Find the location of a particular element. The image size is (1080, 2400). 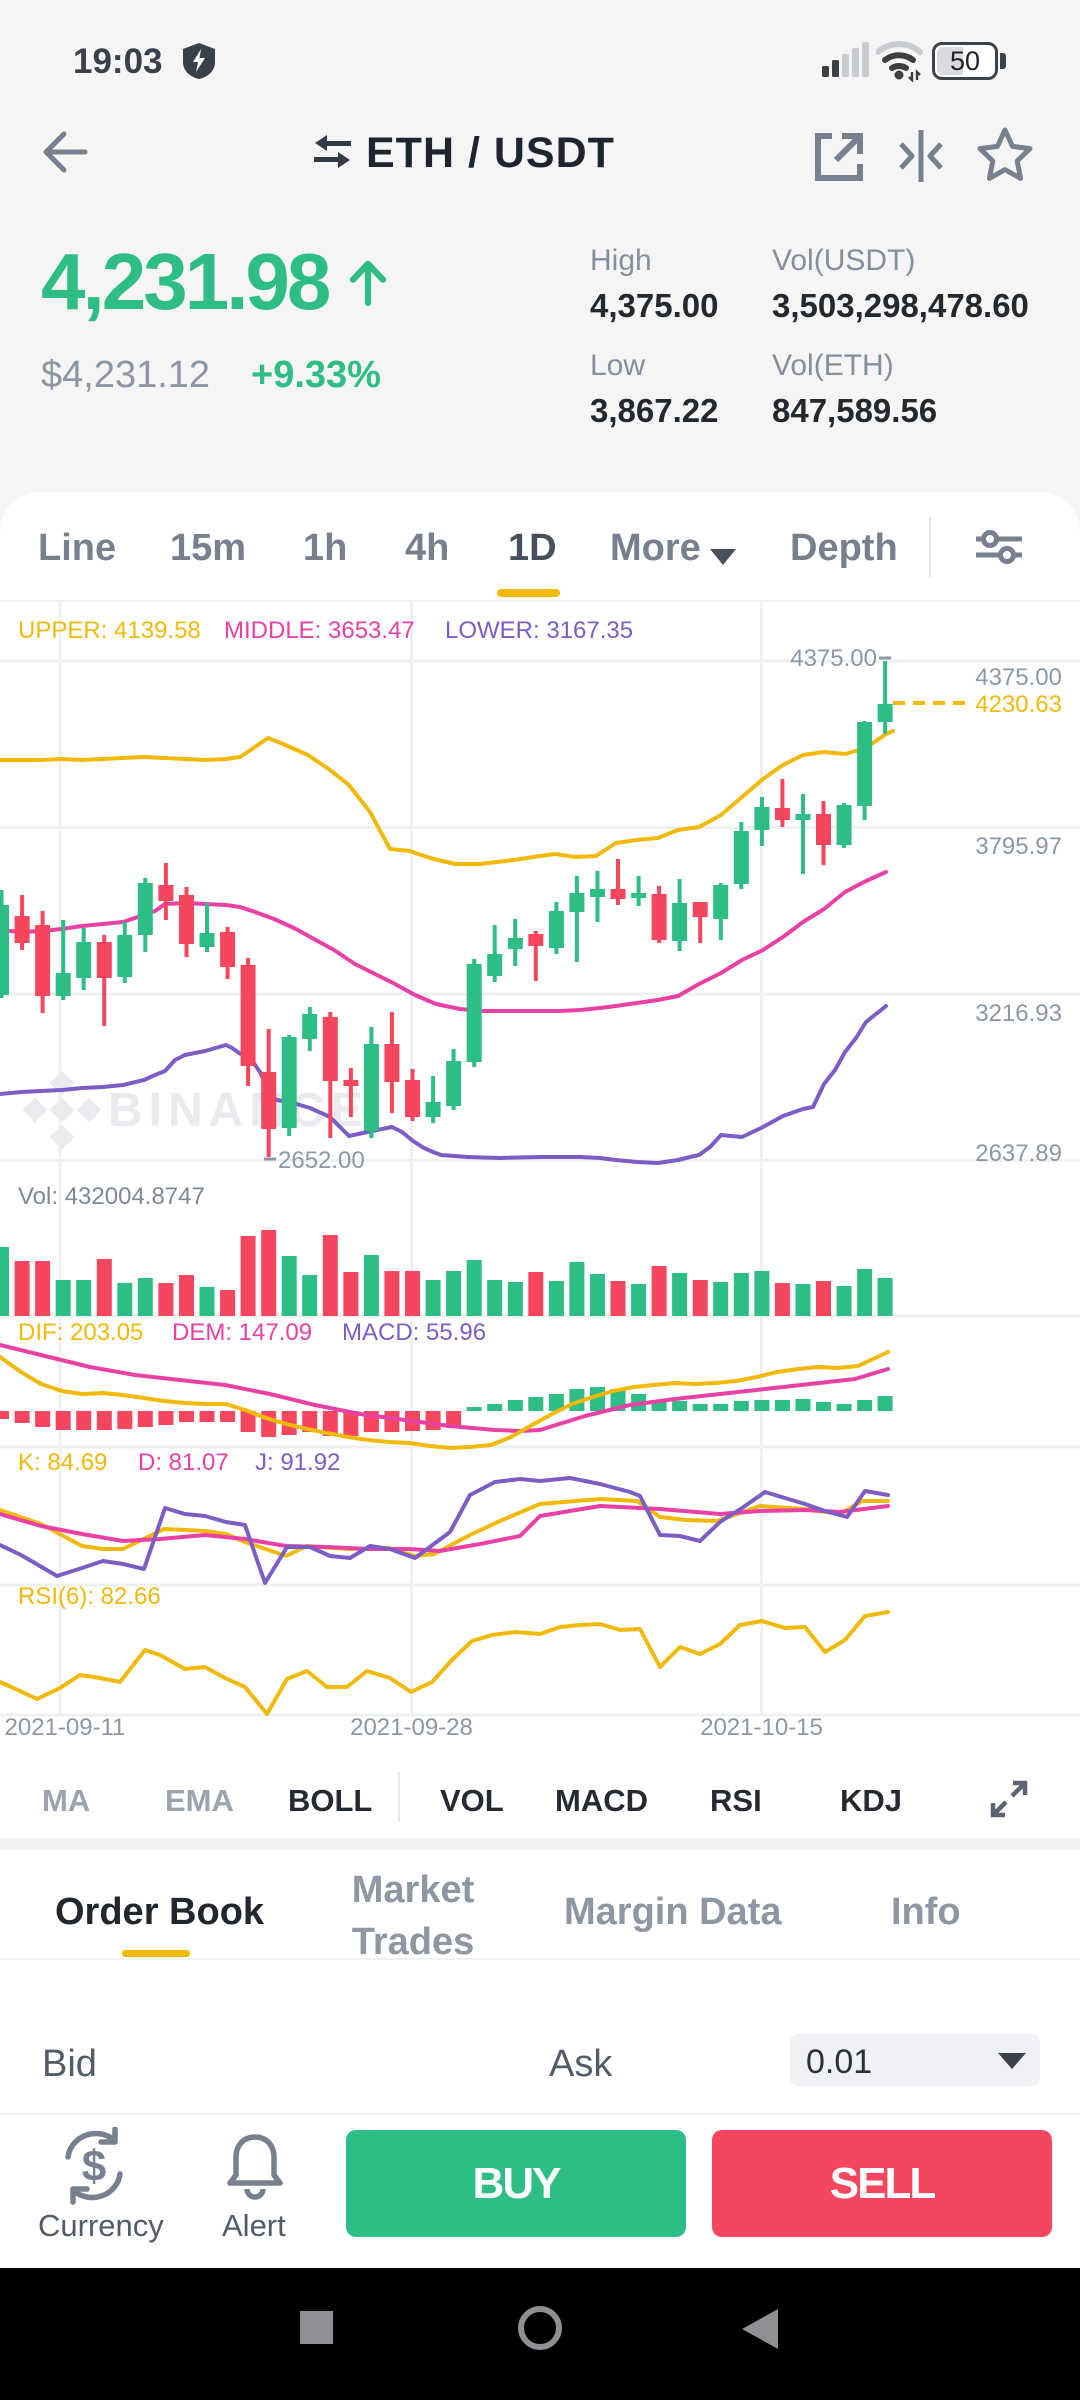

svg-text: 2652.00 is located at coordinates (321, 1160).